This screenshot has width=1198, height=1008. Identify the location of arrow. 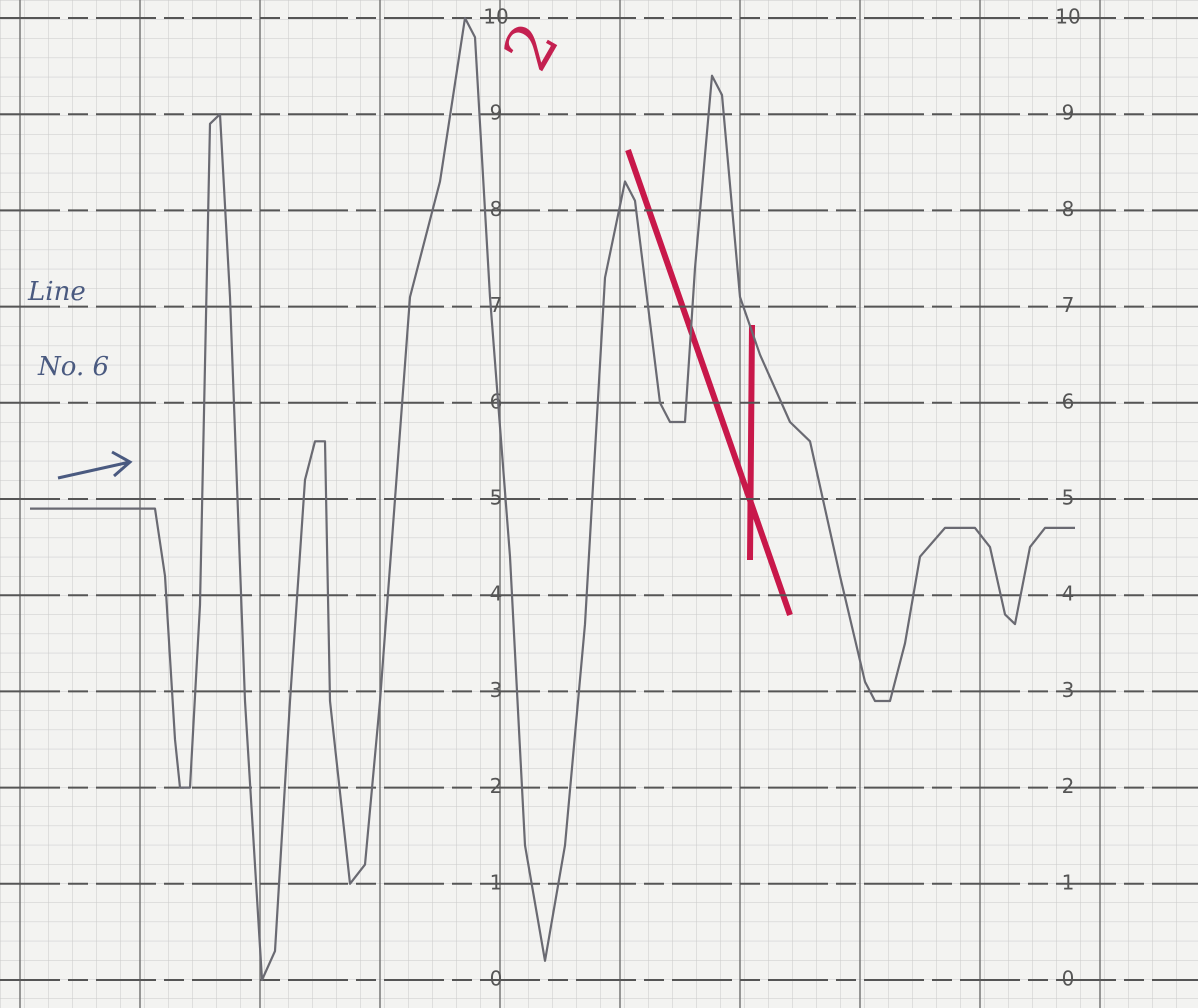
(95, 465).